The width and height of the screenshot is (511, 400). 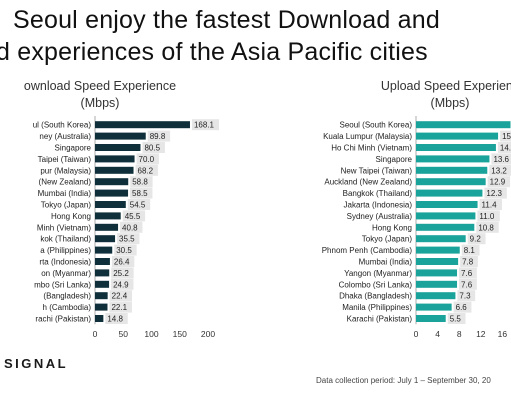 What do you see at coordinates (208, 334) in the screenshot?
I see `download-tick-label: 200` at bounding box center [208, 334].